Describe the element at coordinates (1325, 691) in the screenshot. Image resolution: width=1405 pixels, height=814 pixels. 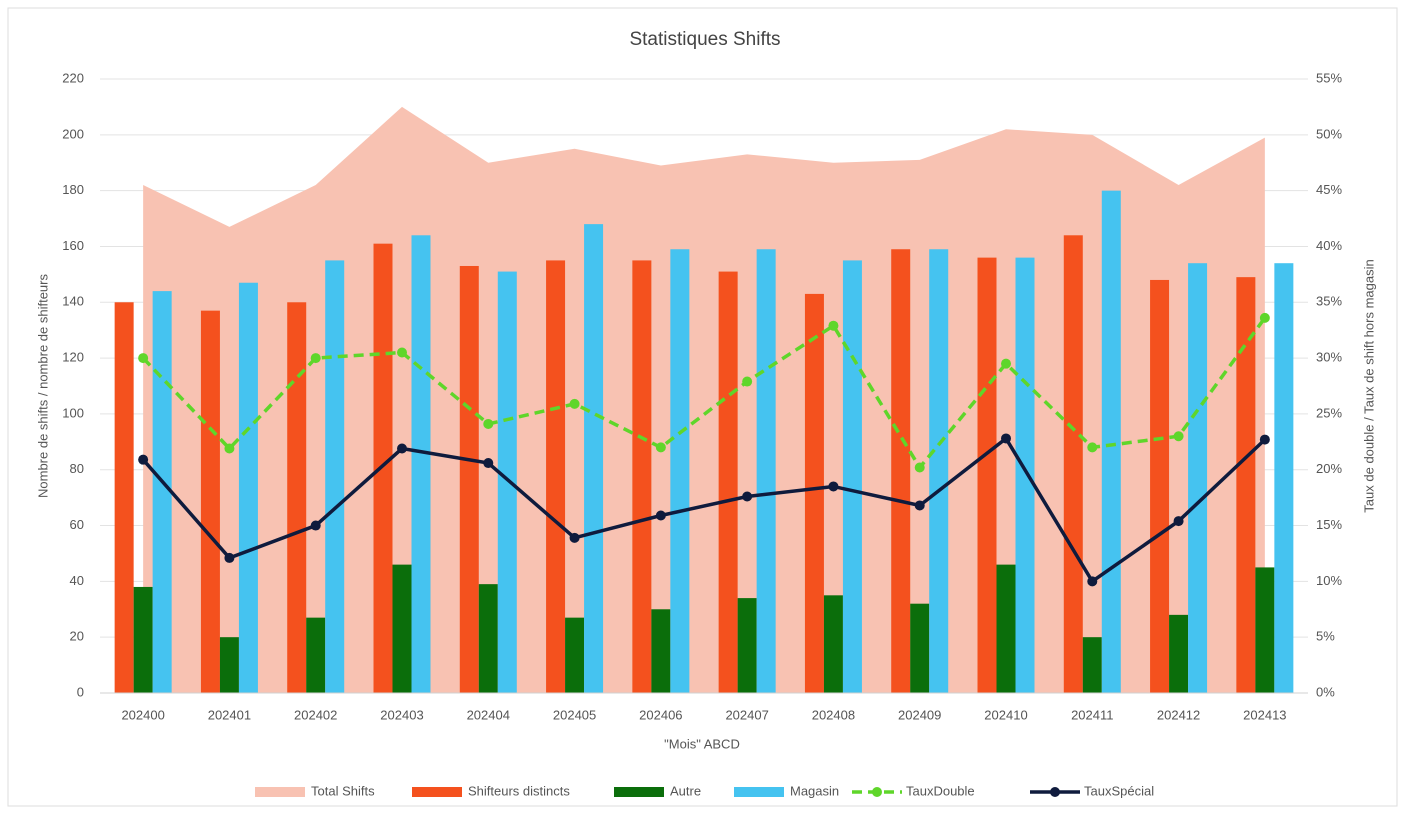
I see `y2-tick-label: 0%` at that location.